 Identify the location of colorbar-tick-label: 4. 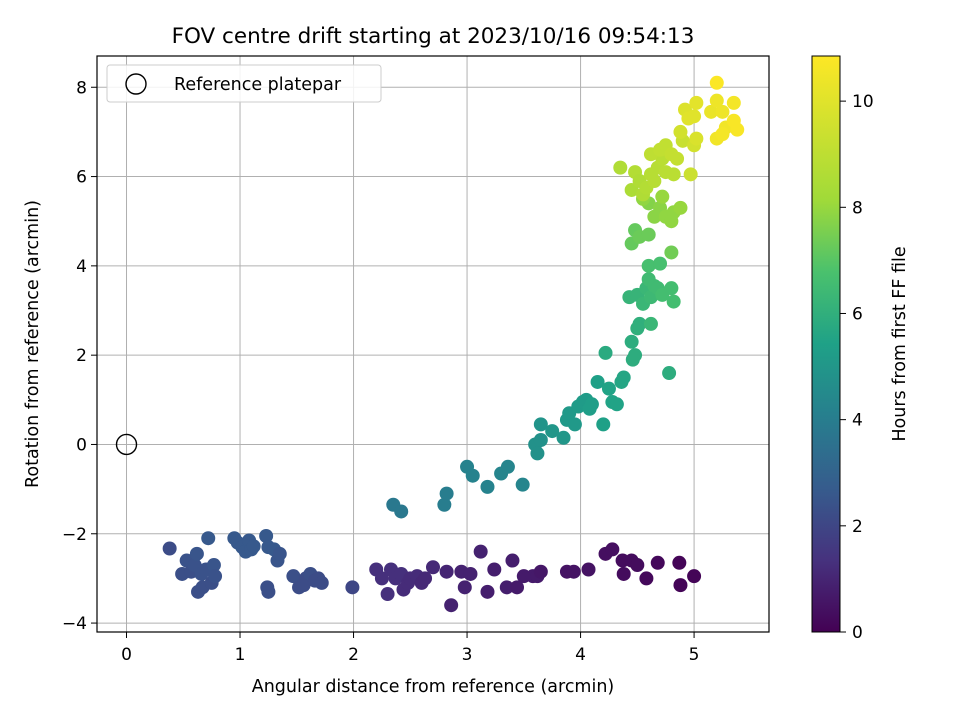
(857, 421).